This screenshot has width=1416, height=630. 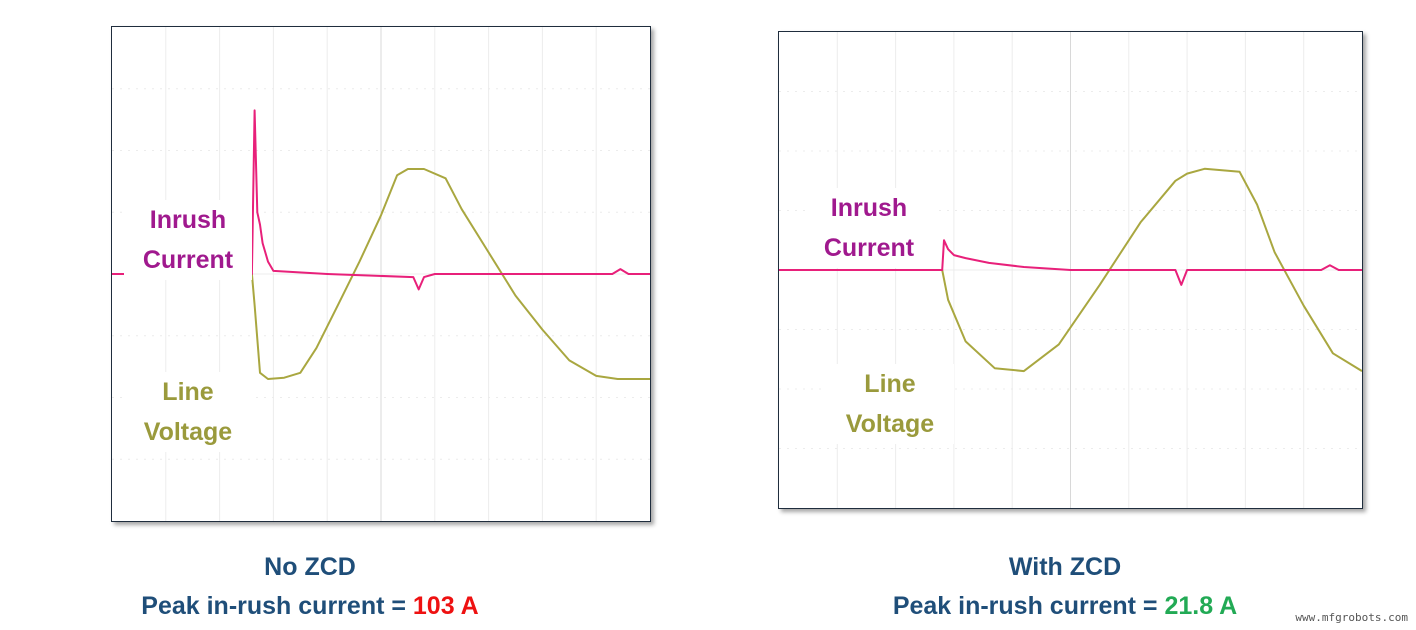 What do you see at coordinates (310, 587) in the screenshot?
I see `caption-no-zcd: No ZCD Peak in-rush current = 103 A` at bounding box center [310, 587].